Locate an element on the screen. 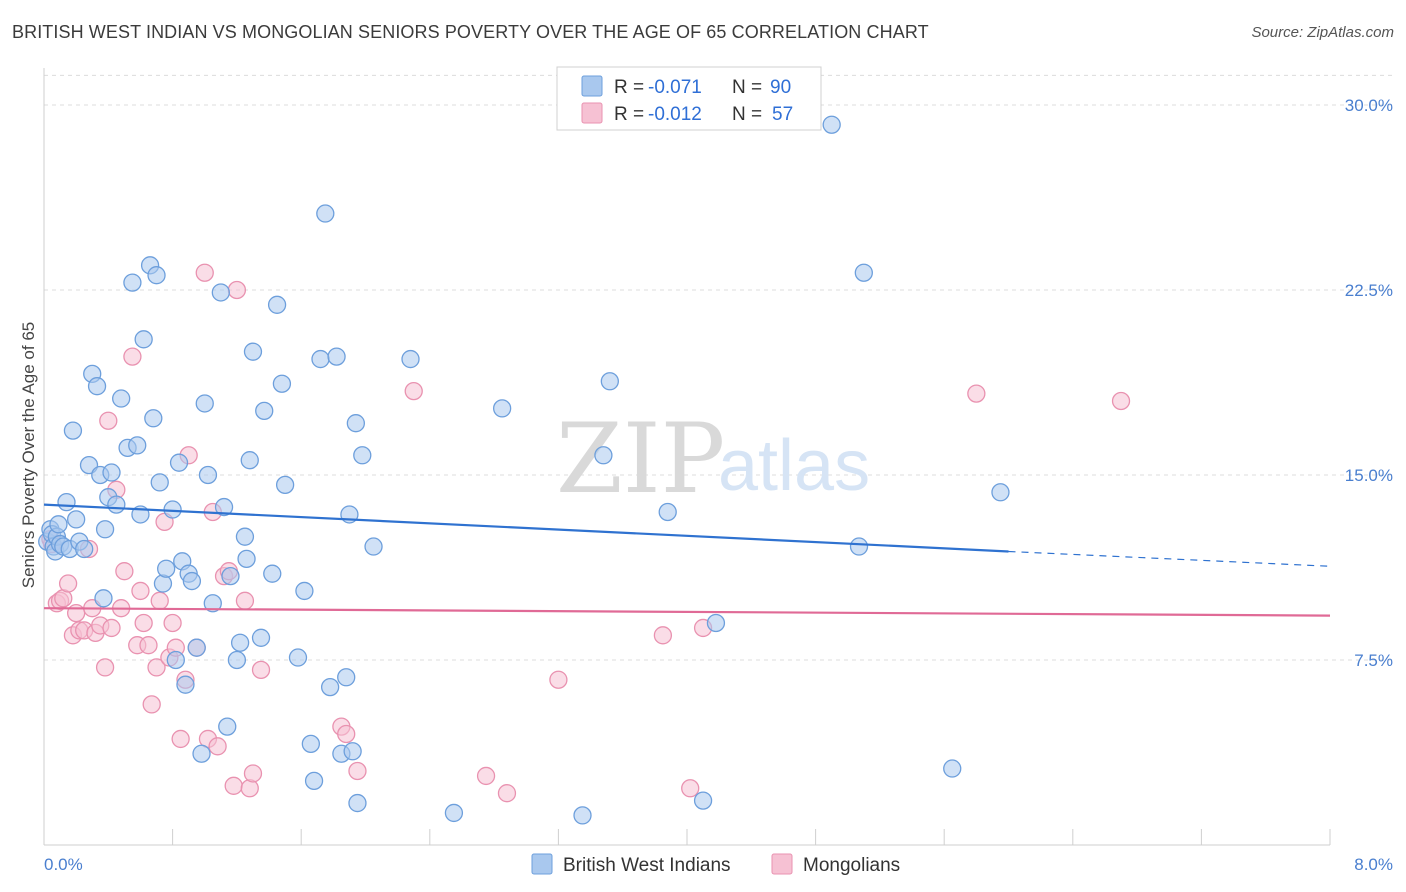 This screenshot has height=892, width=1406. pink-trend-line is located at coordinates (687, 612).